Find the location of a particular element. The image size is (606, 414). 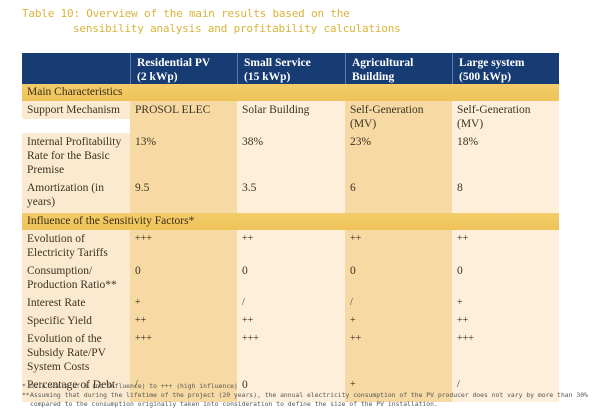

header-residential-pv: Residential PV (2 kWp) is located at coordinates (183, 68).